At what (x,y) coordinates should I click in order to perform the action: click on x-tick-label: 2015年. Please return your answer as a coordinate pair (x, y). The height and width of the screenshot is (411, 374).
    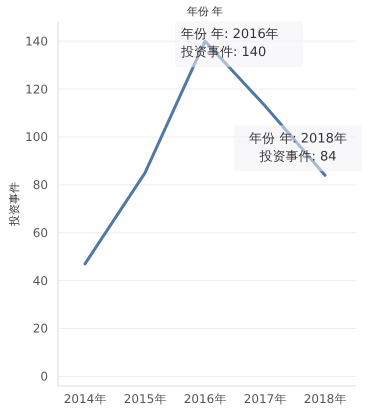
    Looking at the image, I should click on (145, 399).